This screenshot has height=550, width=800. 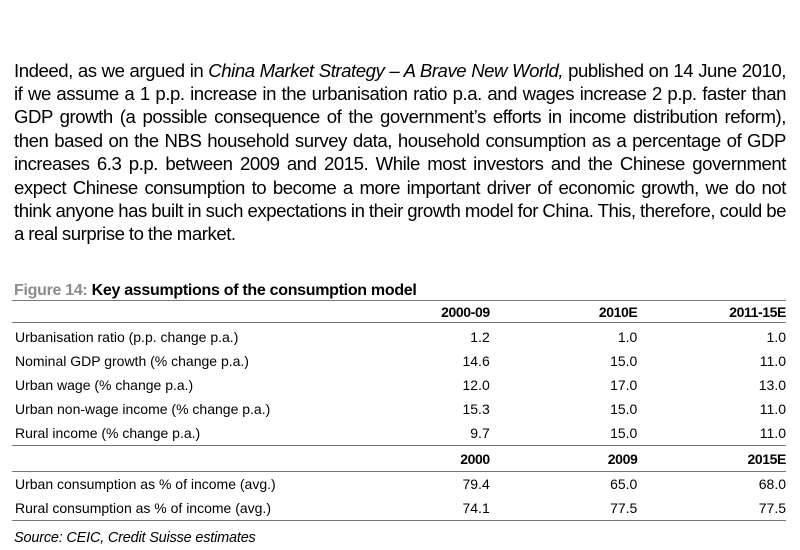 What do you see at coordinates (711, 311) in the screenshot?
I see `column-header: 2011-15E` at bounding box center [711, 311].